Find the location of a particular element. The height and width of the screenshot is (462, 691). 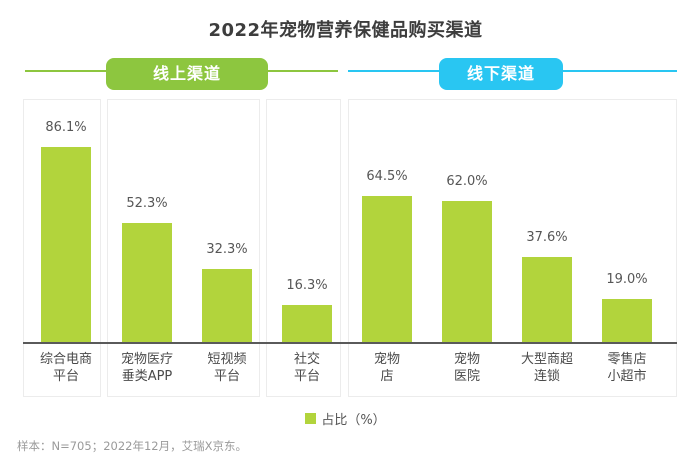

category-label: 综合电商 平台 is located at coordinates (65, 368).